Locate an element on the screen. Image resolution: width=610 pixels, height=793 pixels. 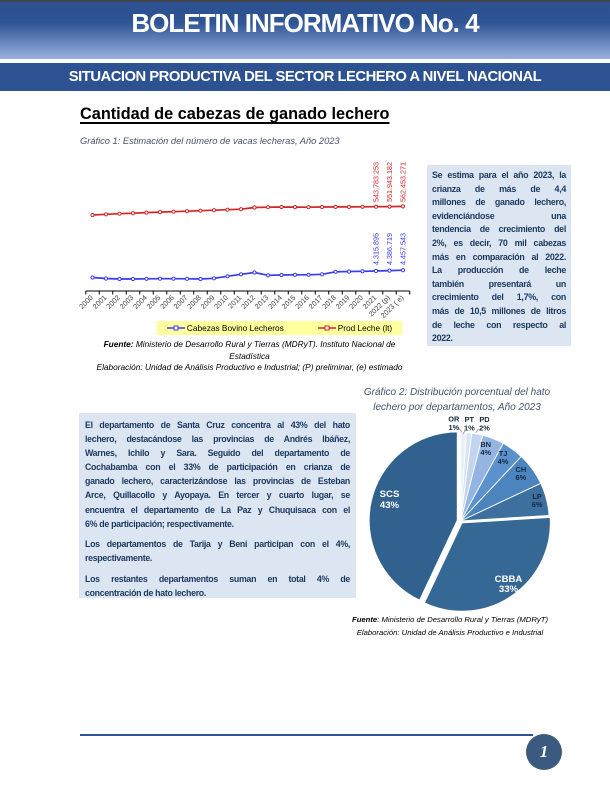
svg-text: TJ is located at coordinates (503, 453).